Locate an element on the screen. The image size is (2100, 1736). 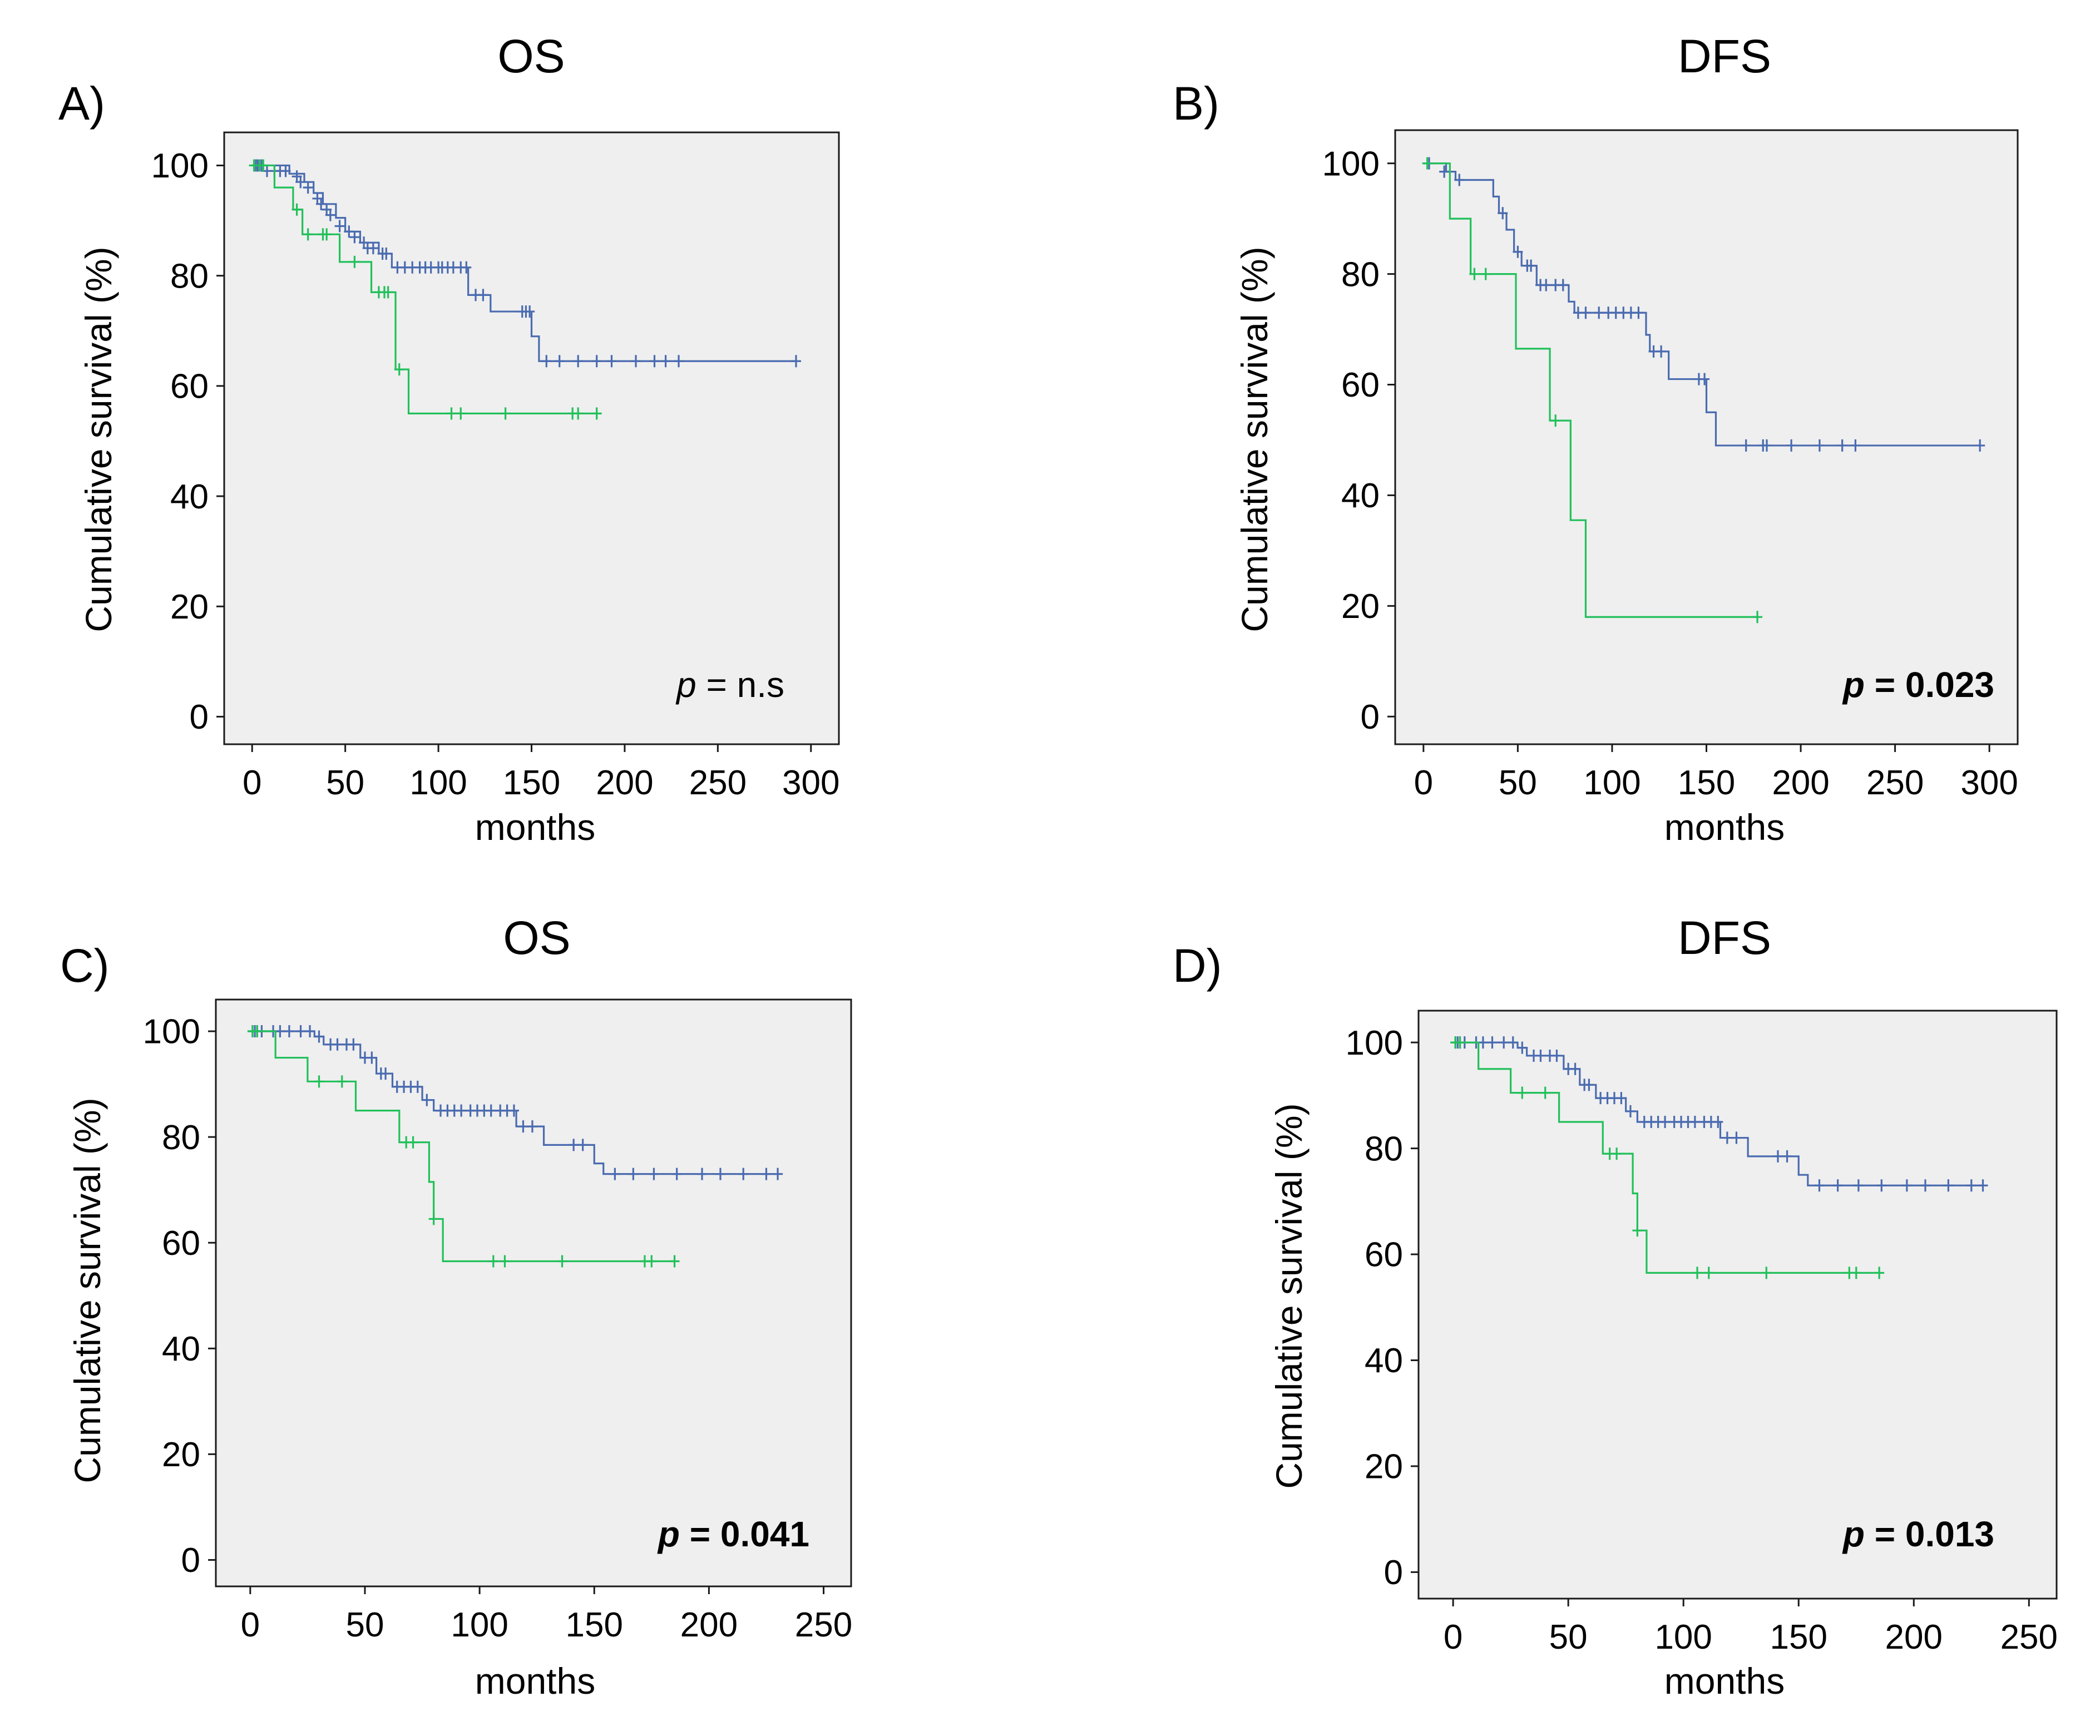
series-blue is located at coordinates (1704, 304).